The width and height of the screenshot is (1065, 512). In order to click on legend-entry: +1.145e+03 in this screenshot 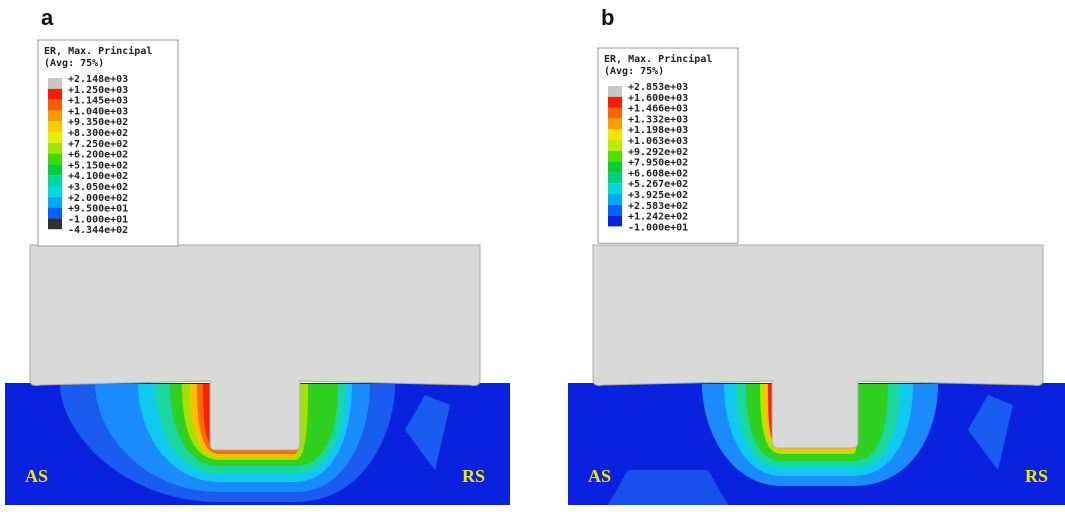, I will do `click(98, 101)`.